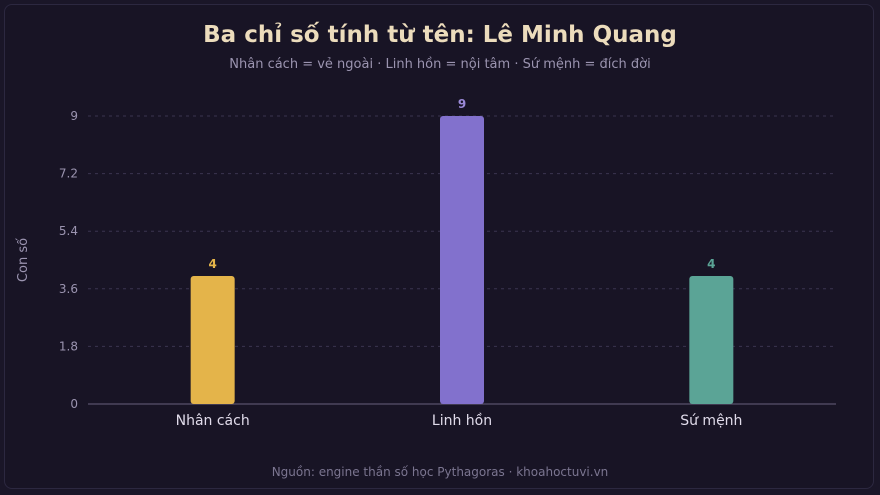 This screenshot has height=495, width=880. I want to click on bar-value-label: 9, so click(462, 104).